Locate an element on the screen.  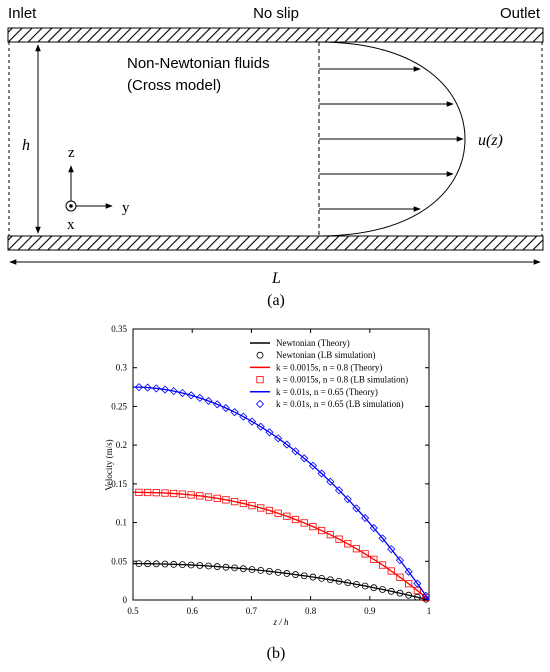
legend-item: k = 0.0015s, n = 0.8 (Theory) is located at coordinates (316, 367).